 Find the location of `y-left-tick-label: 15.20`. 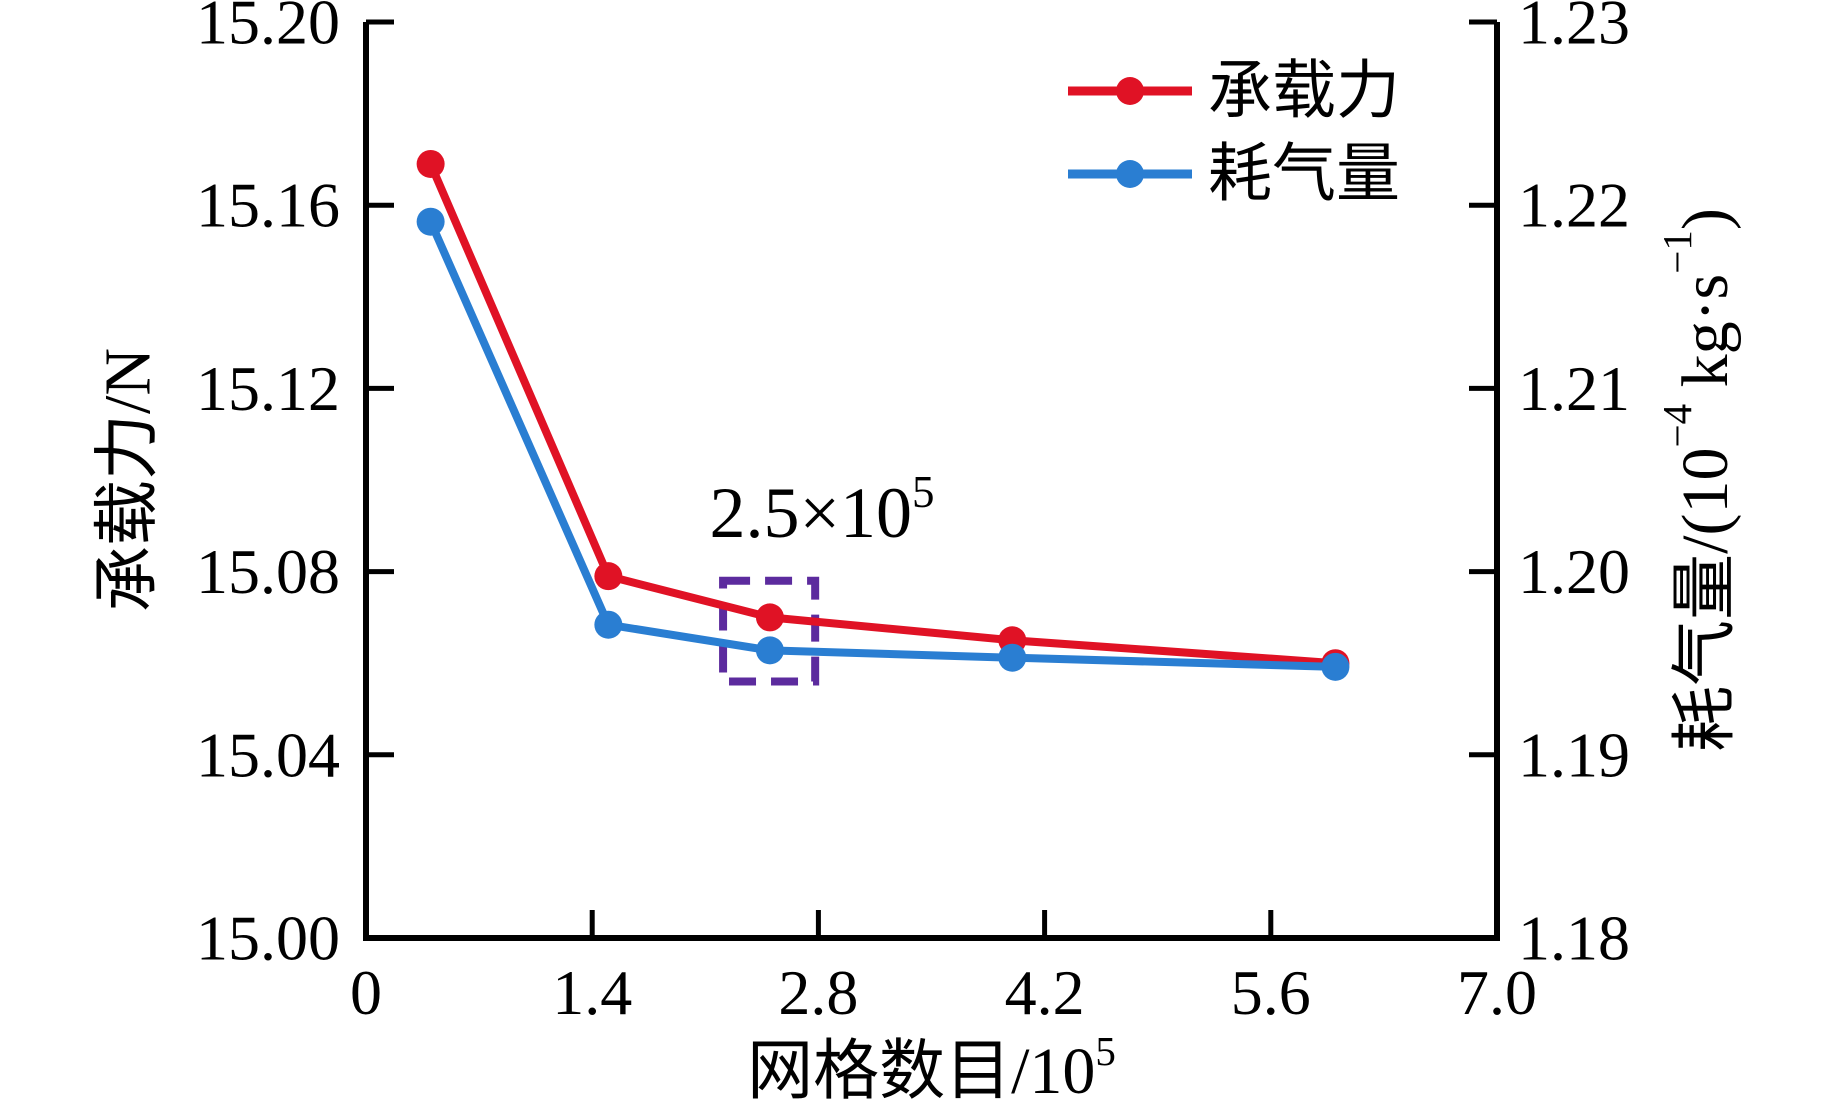

y-left-tick-label: 15.20 is located at coordinates (268, 29).